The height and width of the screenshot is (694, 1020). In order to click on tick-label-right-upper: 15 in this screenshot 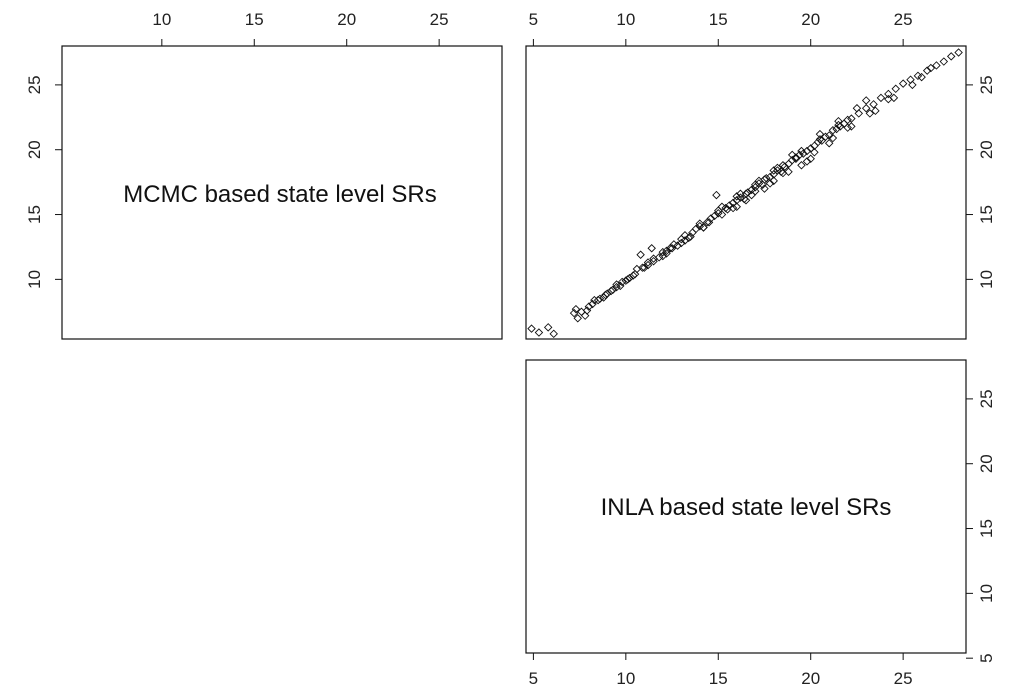, I will do `click(986, 214)`.